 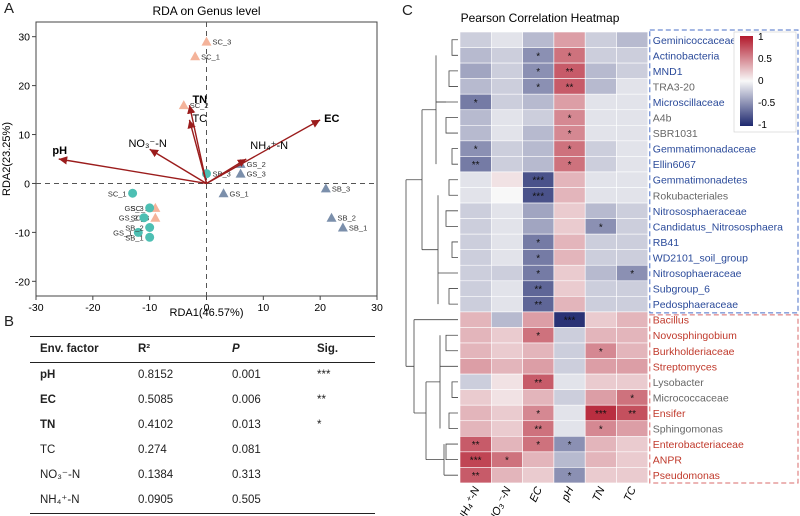 I want to click on row-label: Lysobacter, so click(x=678, y=383).